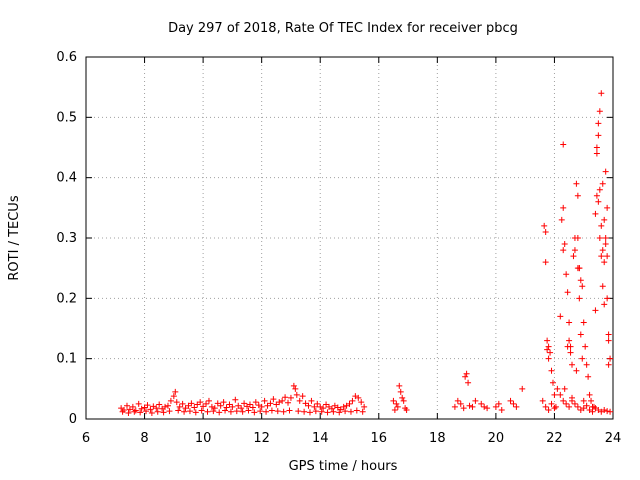 This screenshot has height=480, width=640. I want to click on y-axis-label: ROTI / TECUs, so click(14, 237).